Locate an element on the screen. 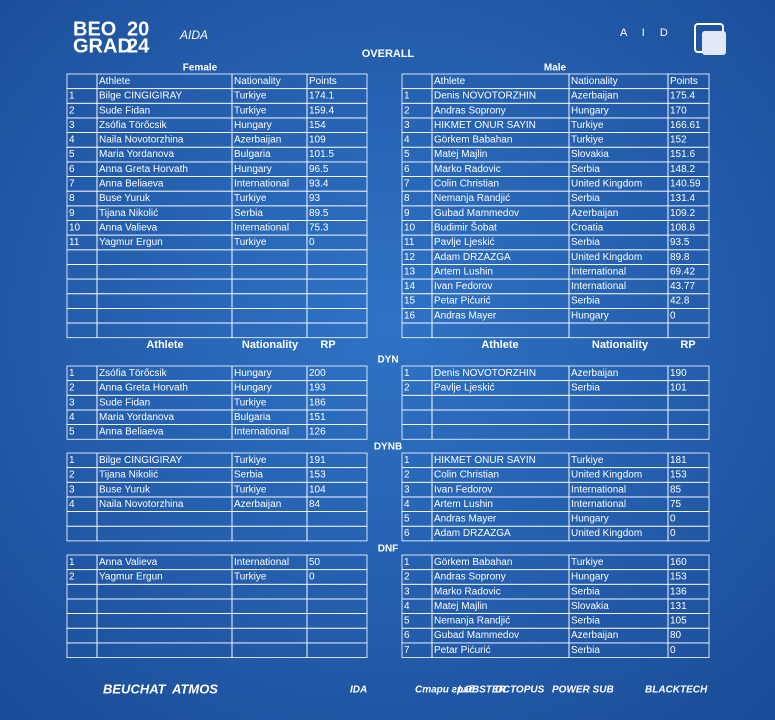 The height and width of the screenshot is (720, 775). table-cell-text: 186 is located at coordinates (317, 402).